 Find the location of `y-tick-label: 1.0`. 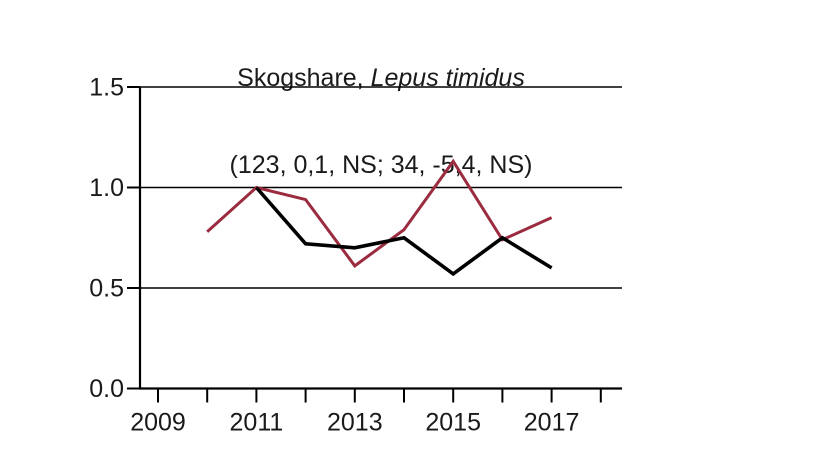

y-tick-label: 1.0 is located at coordinates (106, 188).